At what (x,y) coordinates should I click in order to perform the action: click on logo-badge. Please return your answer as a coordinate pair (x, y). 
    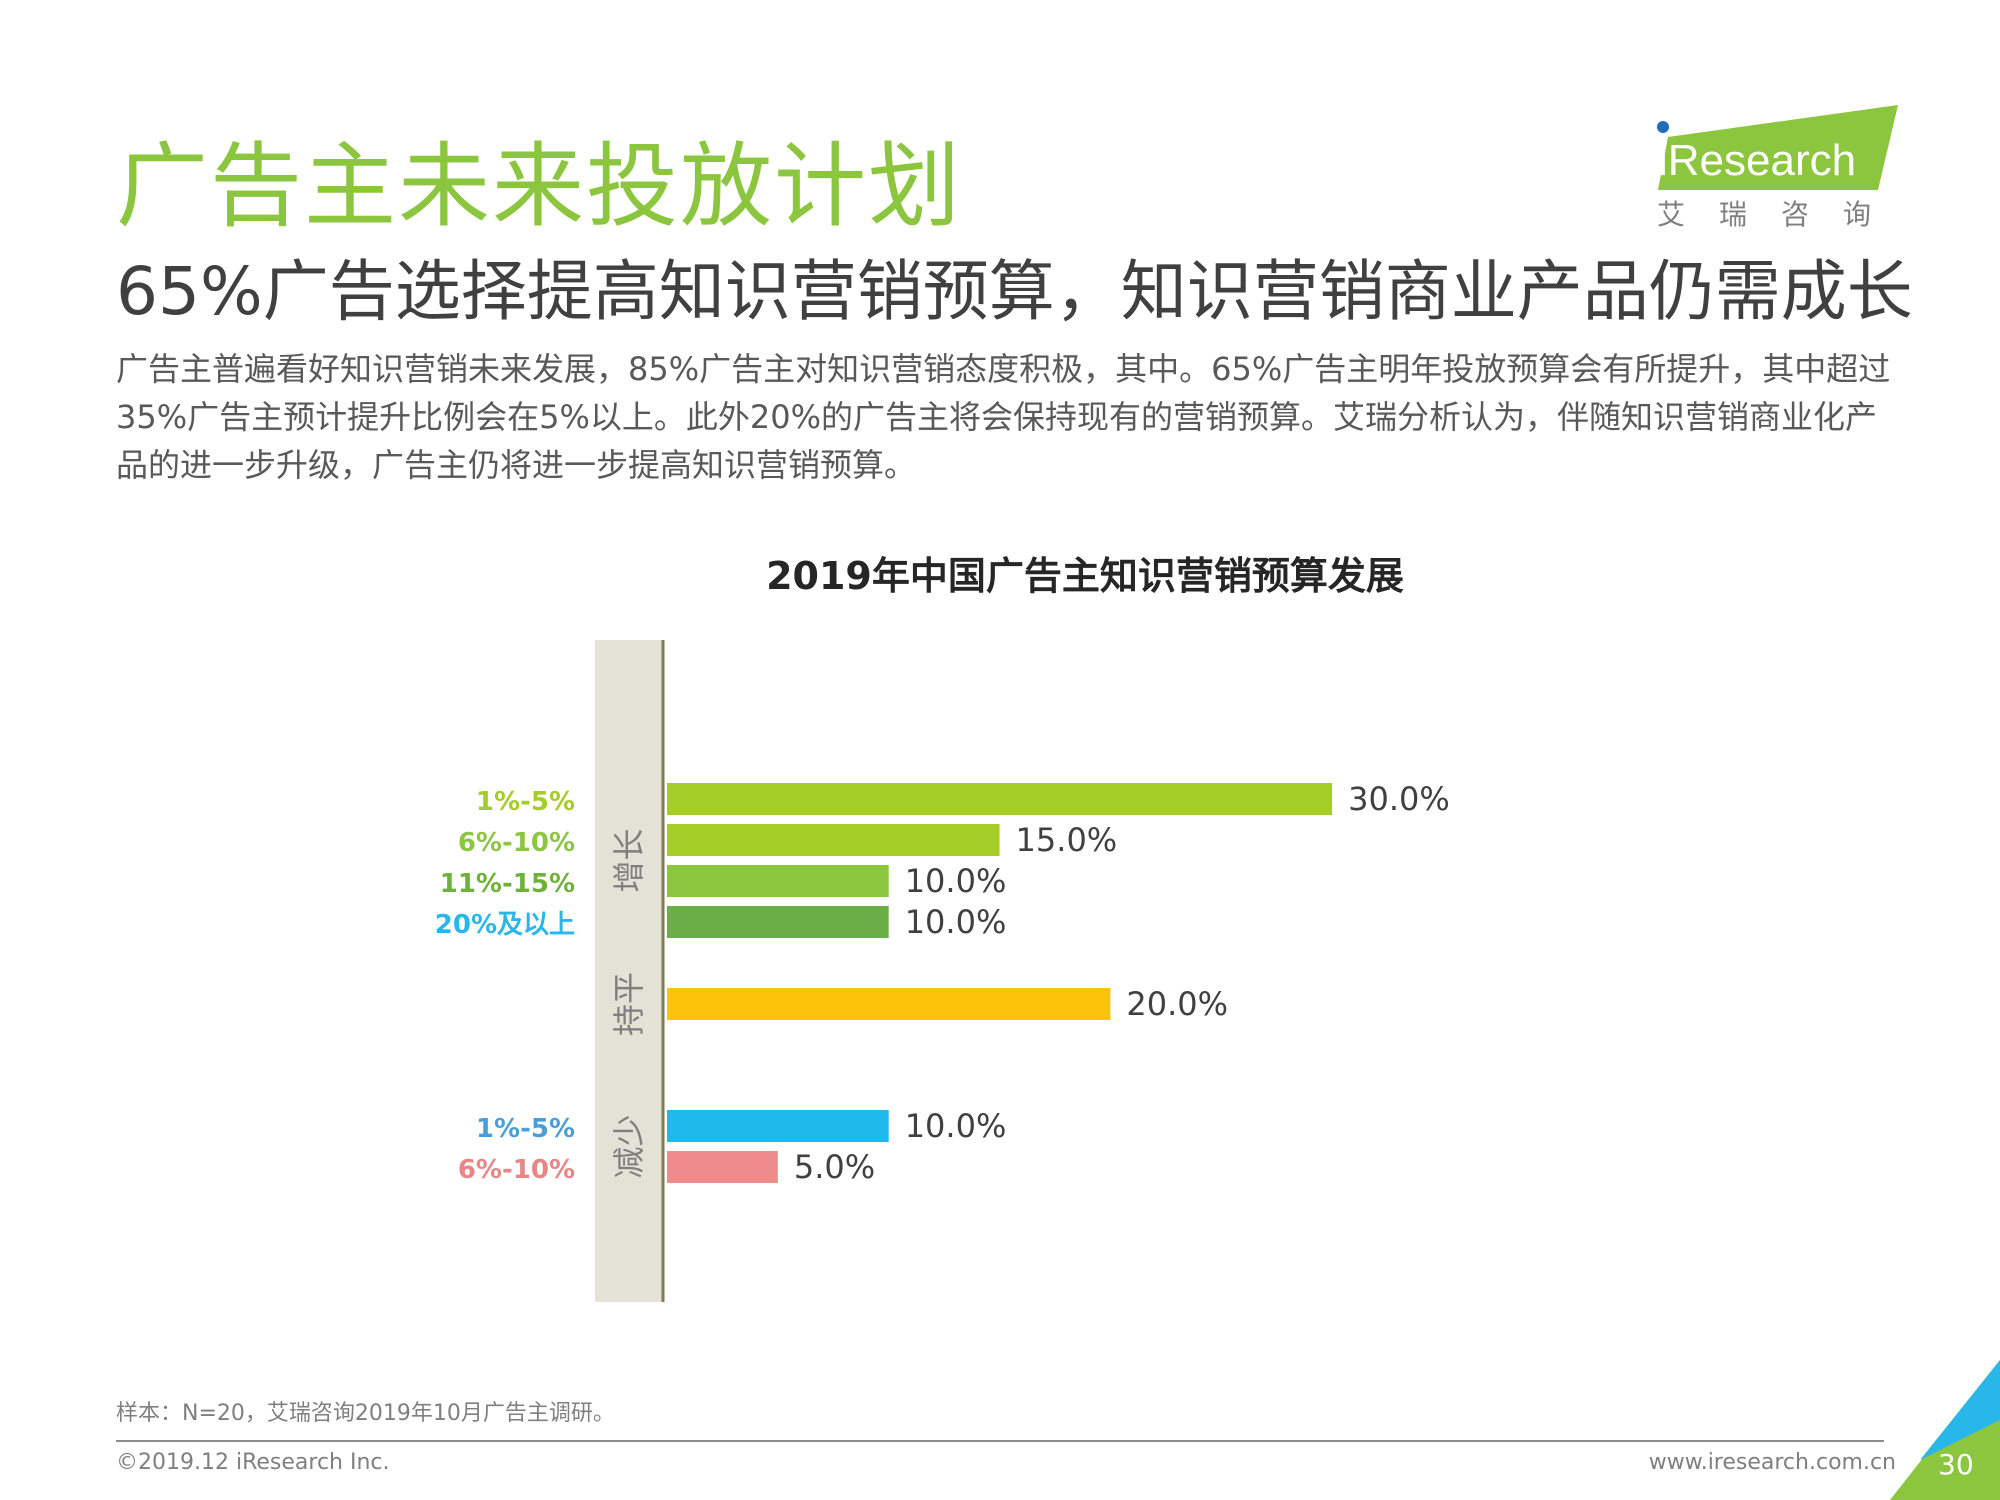
    Looking at the image, I should click on (1778, 147).